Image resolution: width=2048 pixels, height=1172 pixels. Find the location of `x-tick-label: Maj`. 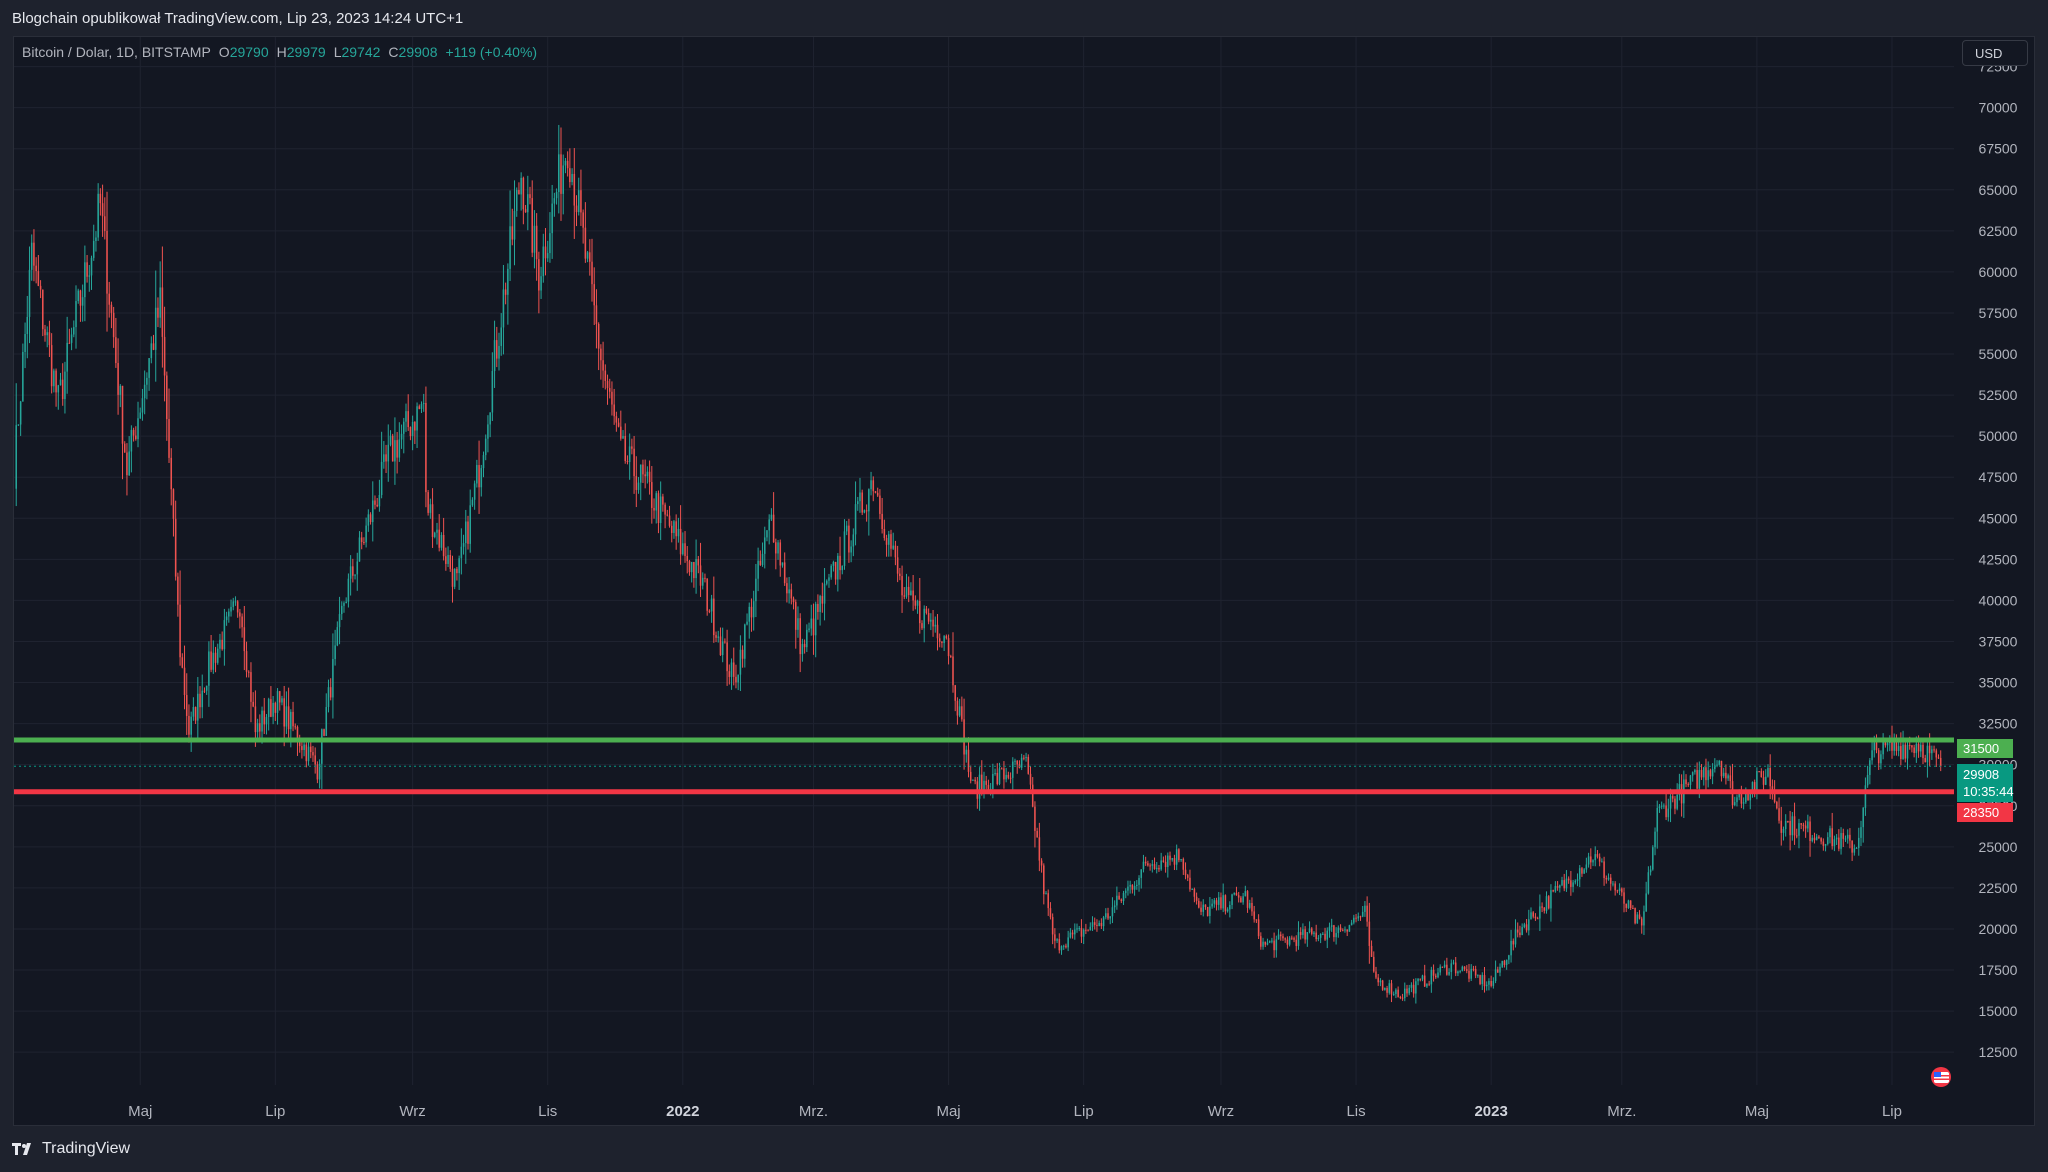

x-tick-label: Maj is located at coordinates (140, 1111).